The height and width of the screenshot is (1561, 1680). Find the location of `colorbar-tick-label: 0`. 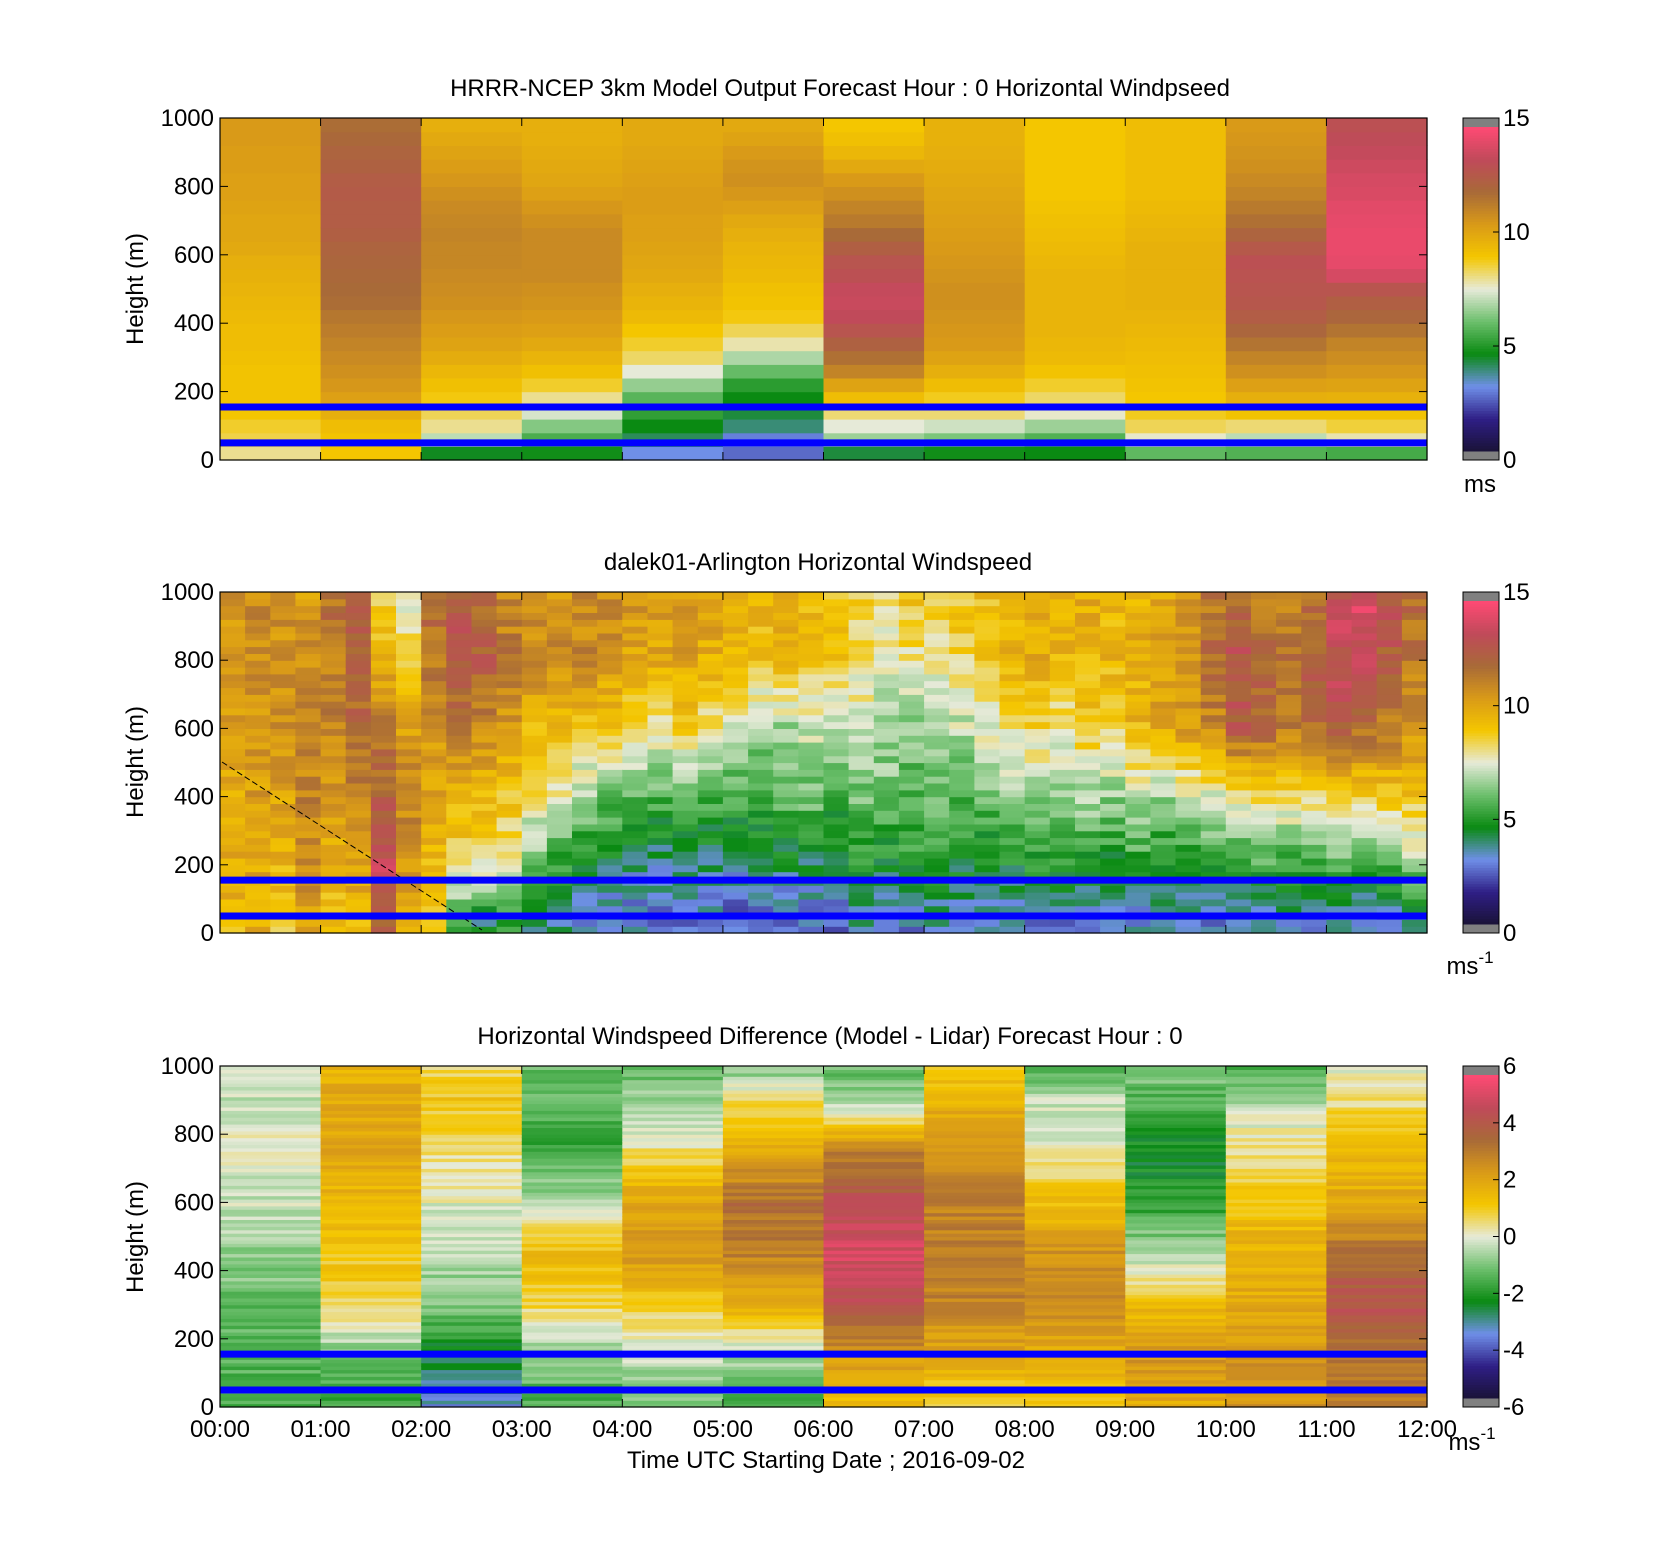

colorbar-tick-label: 0 is located at coordinates (1509, 1237).